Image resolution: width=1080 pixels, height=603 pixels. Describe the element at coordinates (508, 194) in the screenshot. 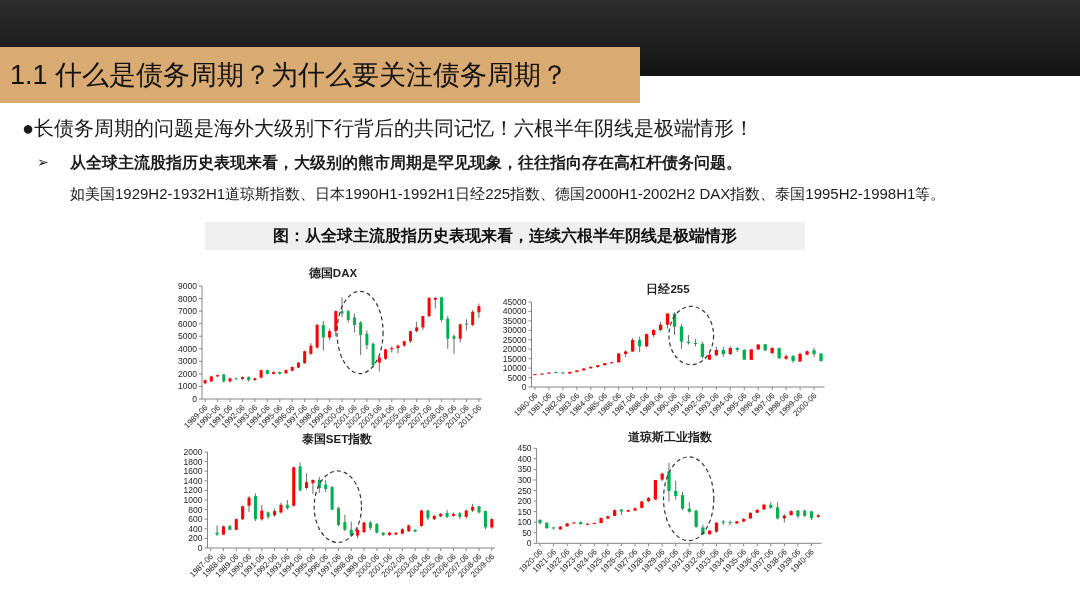

I see `text: 如美国1929H2-1932H1道琼斯指数、日本1990H1-1992H1日经225指数、德国2000H1-2002H2 DAX指数、泰国1995H2-1998H1等。` at that location.